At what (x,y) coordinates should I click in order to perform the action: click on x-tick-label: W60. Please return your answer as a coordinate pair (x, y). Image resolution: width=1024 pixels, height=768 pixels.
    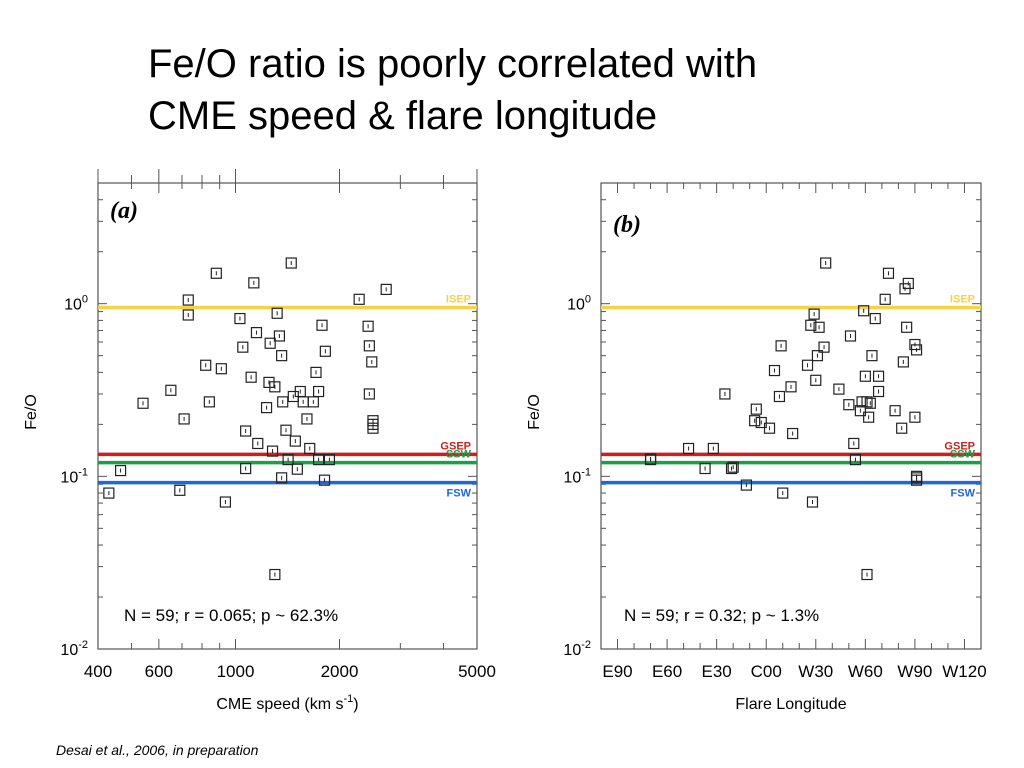
    Looking at the image, I should click on (865, 671).